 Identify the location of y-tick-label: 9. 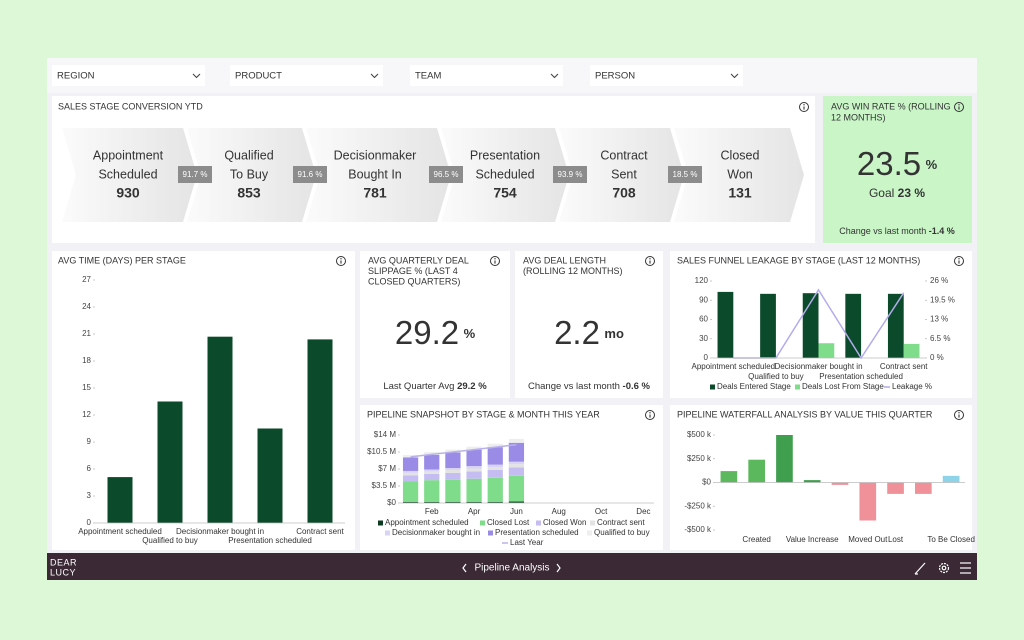
(89, 441).